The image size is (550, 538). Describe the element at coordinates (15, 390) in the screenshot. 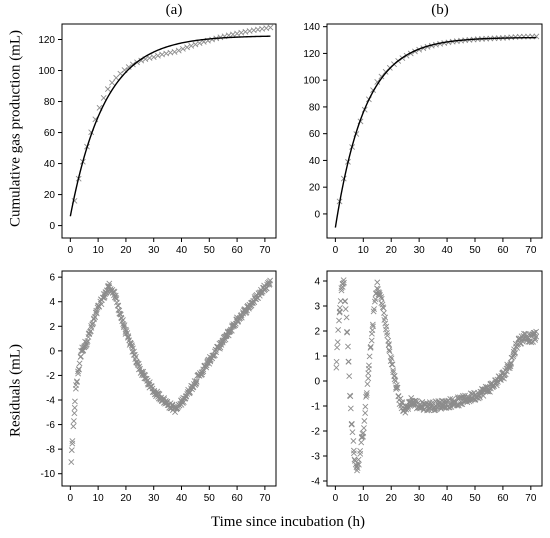

I see `y-axis-label-bottom: Residuals (mL)` at that location.